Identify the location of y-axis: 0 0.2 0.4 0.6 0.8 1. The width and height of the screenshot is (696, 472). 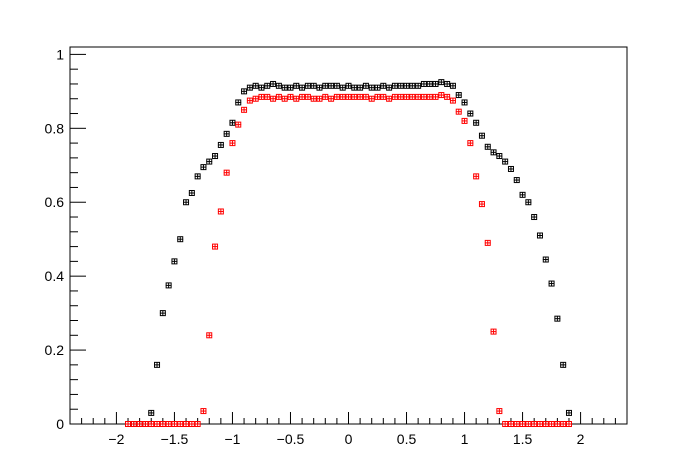
(65, 239).